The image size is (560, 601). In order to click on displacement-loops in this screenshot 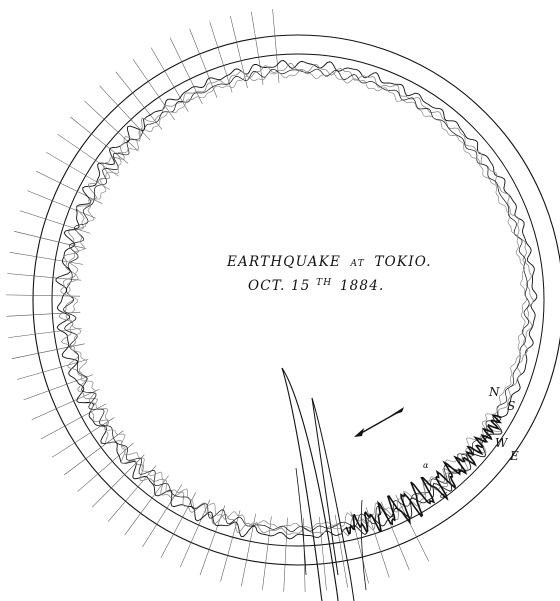, I will do `click(324, 484)`.